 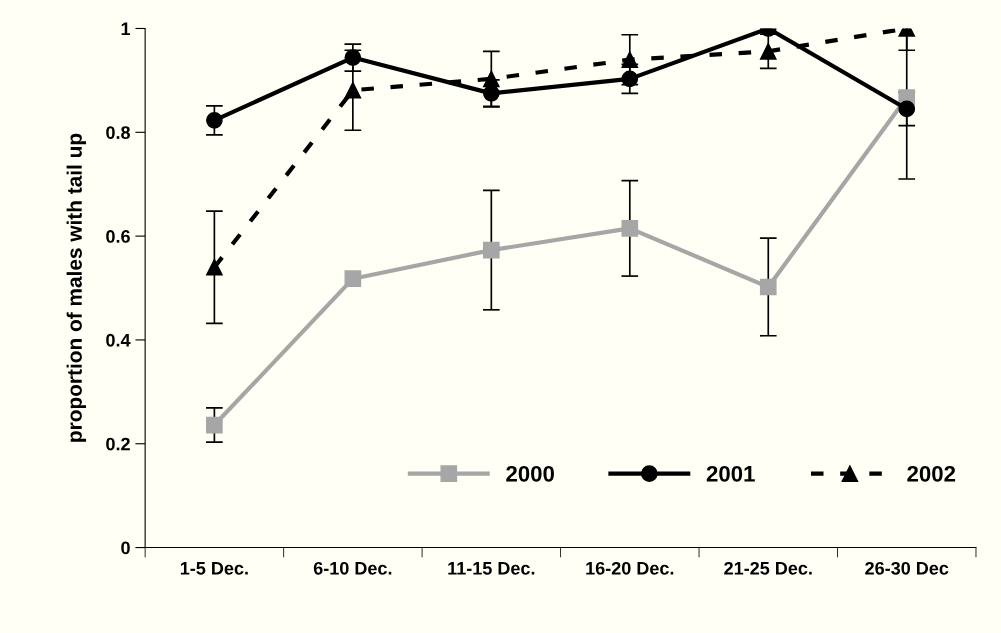 I want to click on x-tick-label: 11-15 Dec., so click(x=491, y=568).